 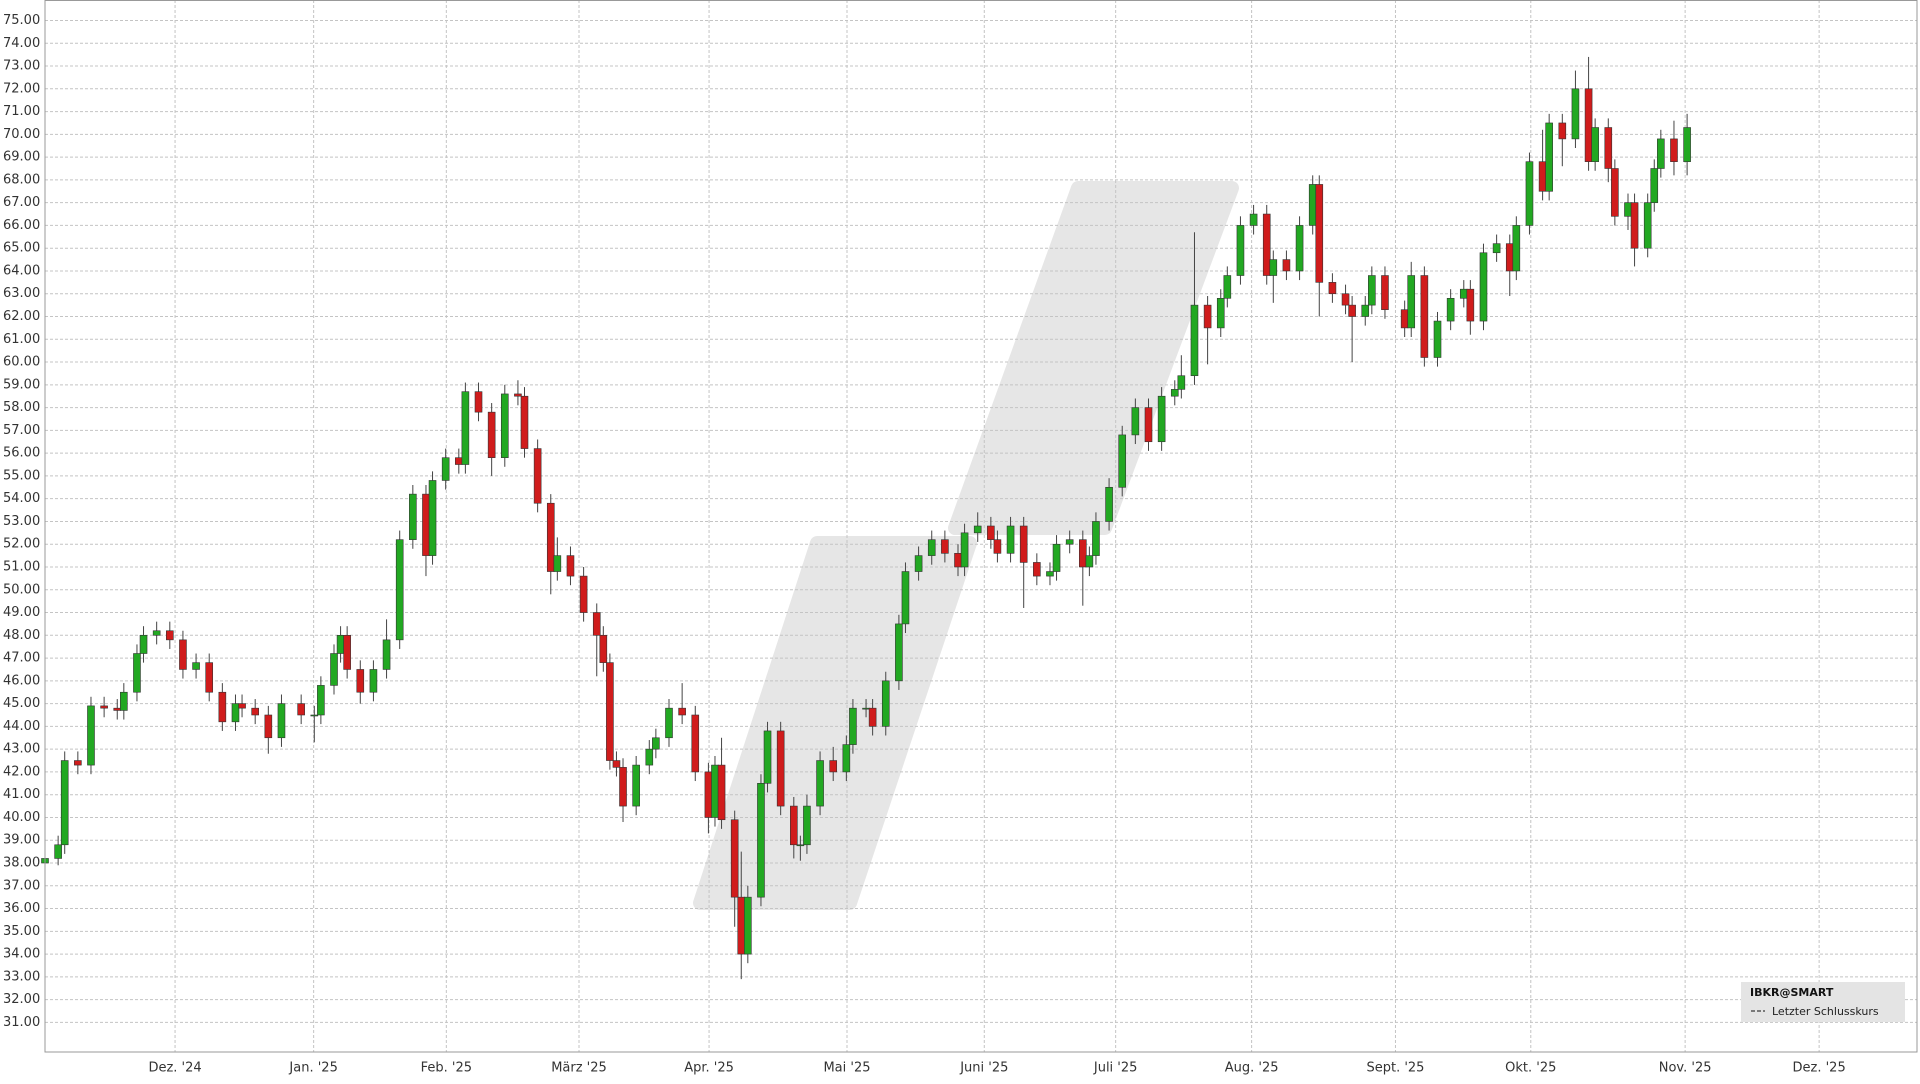 What do you see at coordinates (709, 1068) in the screenshot?
I see `x-tick-label: Apr. '25` at bounding box center [709, 1068].